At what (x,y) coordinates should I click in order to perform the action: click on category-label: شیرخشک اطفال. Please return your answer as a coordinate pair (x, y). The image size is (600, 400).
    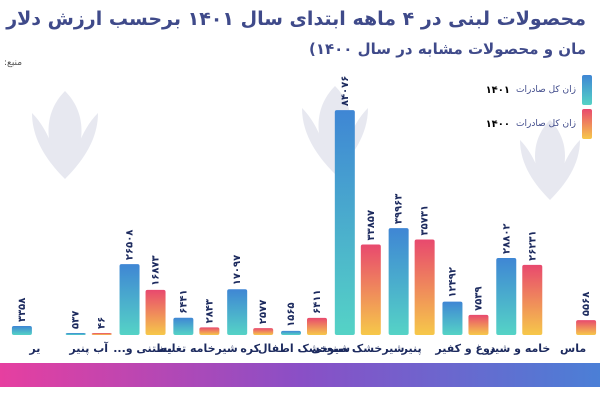
    Looking at the image, I should click on (304, 348).